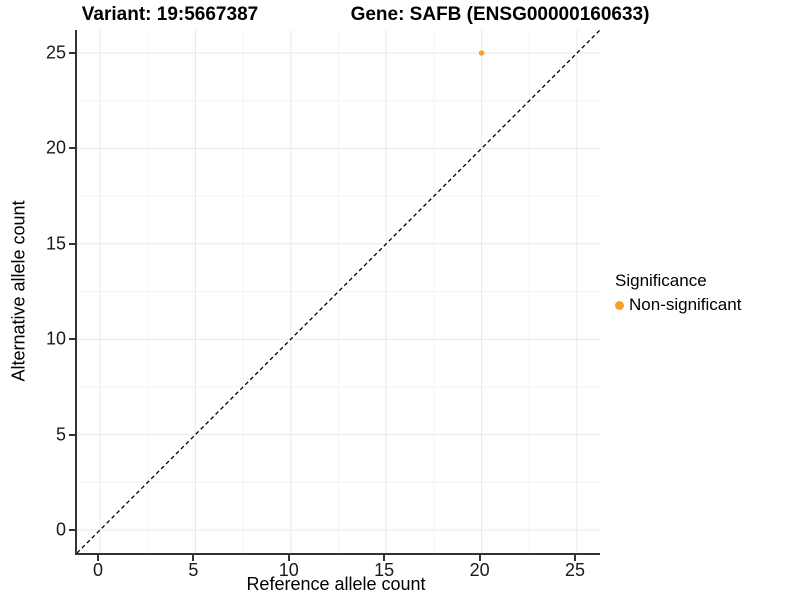 Image resolution: width=800 pixels, height=600 pixels. What do you see at coordinates (170, 14) in the screenshot?
I see `variant-title: Variant: 19:5667387` at bounding box center [170, 14].